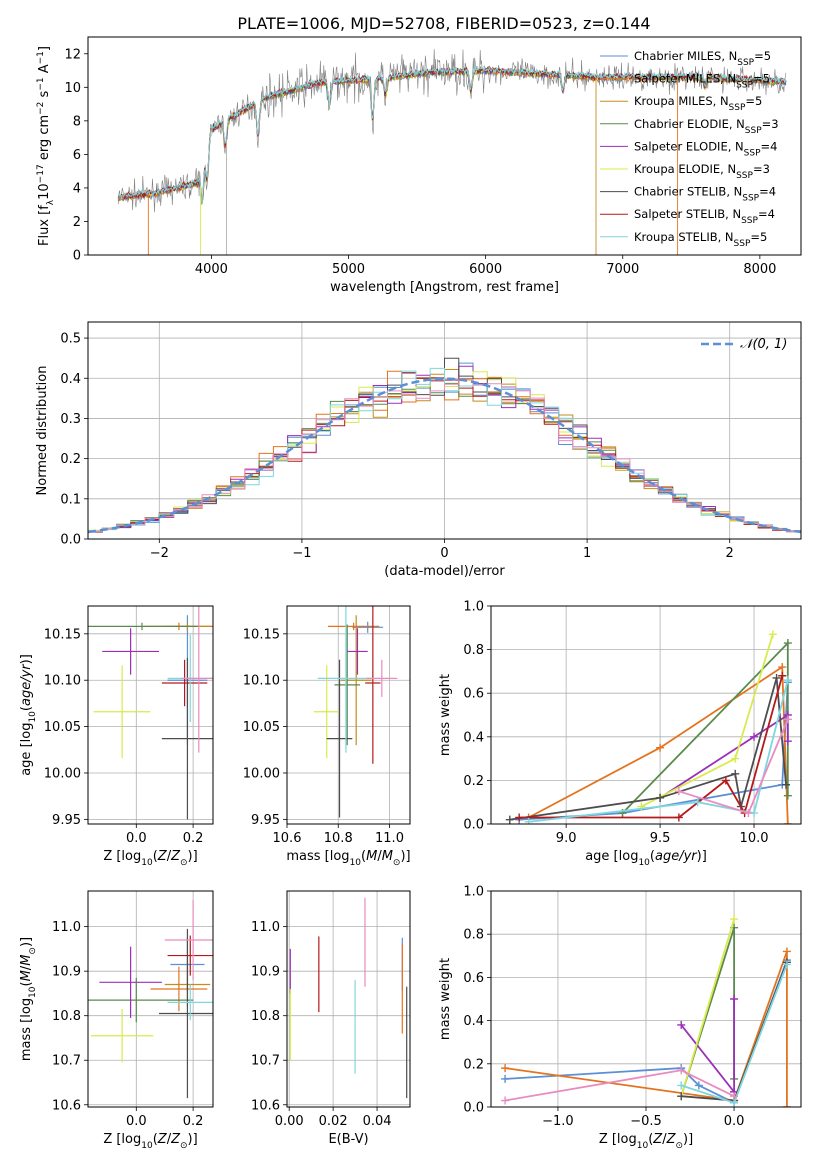 Image resolution: width=819 pixels, height=1170 pixels. What do you see at coordinates (754, 838) in the screenshot?
I see `x-tick-label: 10.0` at bounding box center [754, 838].